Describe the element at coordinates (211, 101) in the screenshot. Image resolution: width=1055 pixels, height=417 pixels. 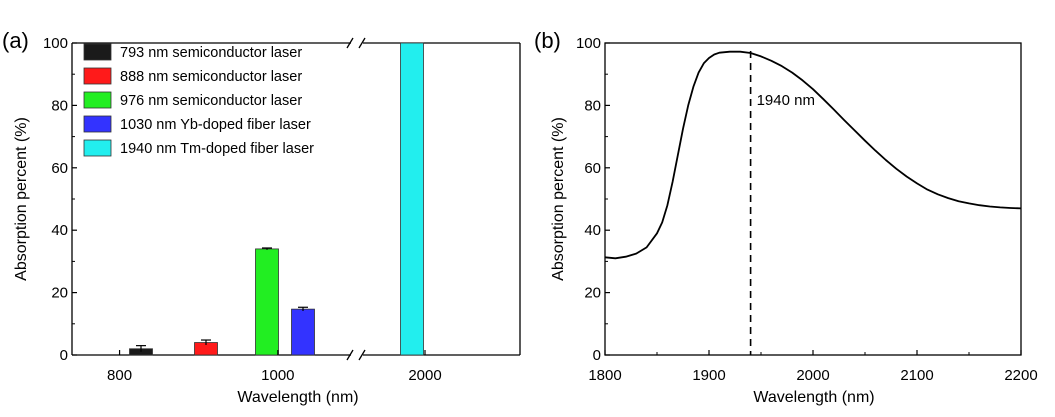
I see `panel-a-legend-label: 976 nm semiconductor laser` at that location.